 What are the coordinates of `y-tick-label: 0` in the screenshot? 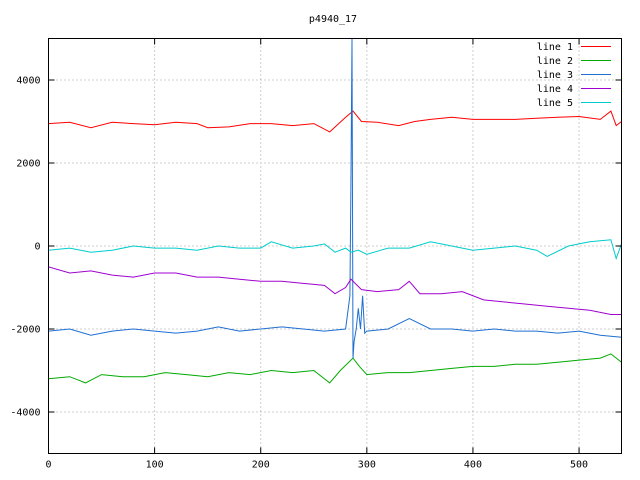 It's located at (37, 247).